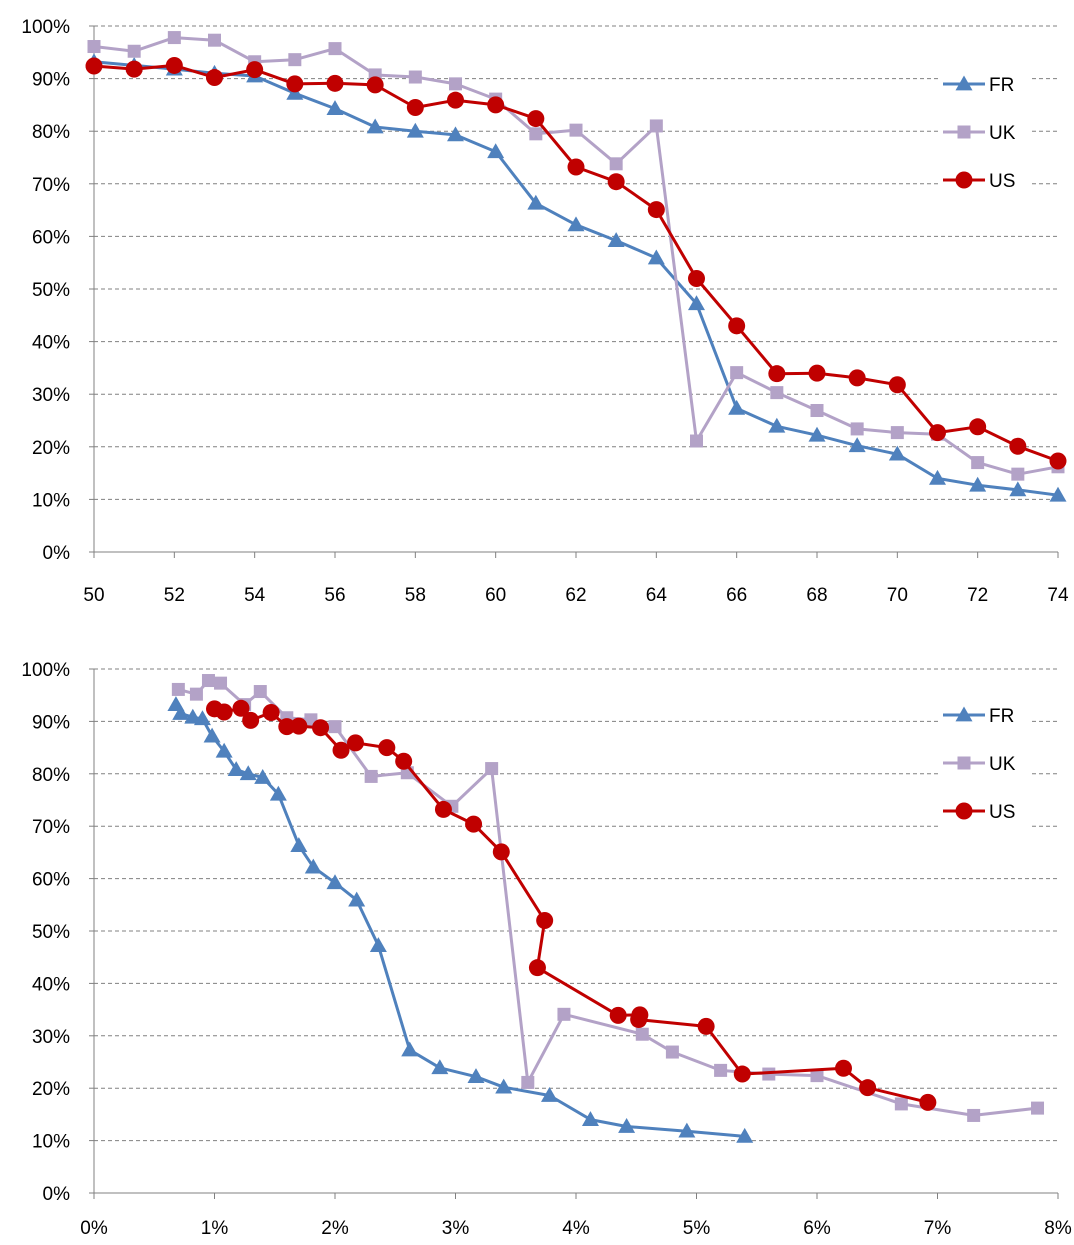 Image resolution: width=1074 pixels, height=1245 pixels. Describe the element at coordinates (51, 775) in the screenshot. I see `y-tick-label: 80%` at that location.